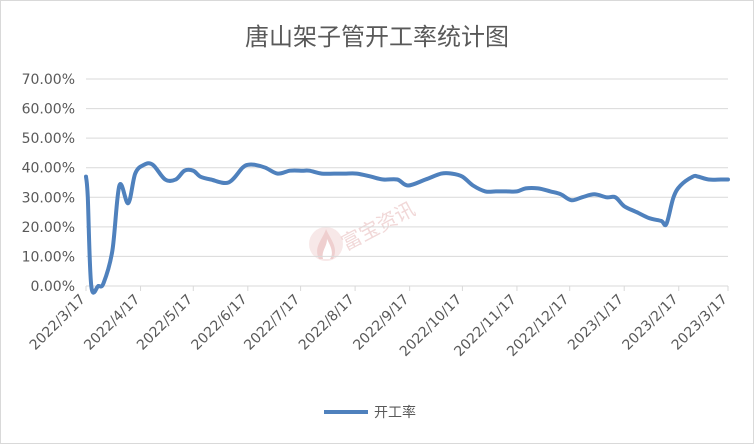 Image resolution: width=754 pixels, height=444 pixels. I want to click on x-tick-label: 2022/3/17, so click(58, 323).